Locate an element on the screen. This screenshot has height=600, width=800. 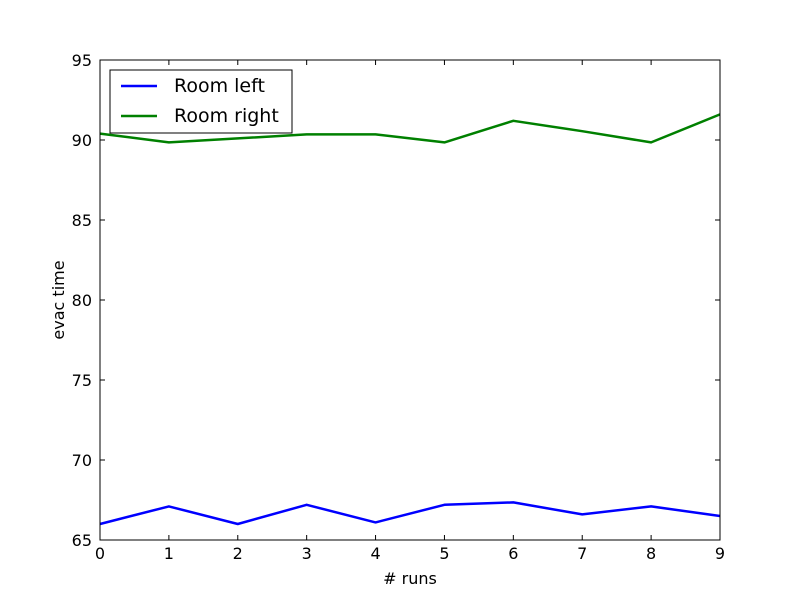
legend: Room left Room right is located at coordinates (201, 101).